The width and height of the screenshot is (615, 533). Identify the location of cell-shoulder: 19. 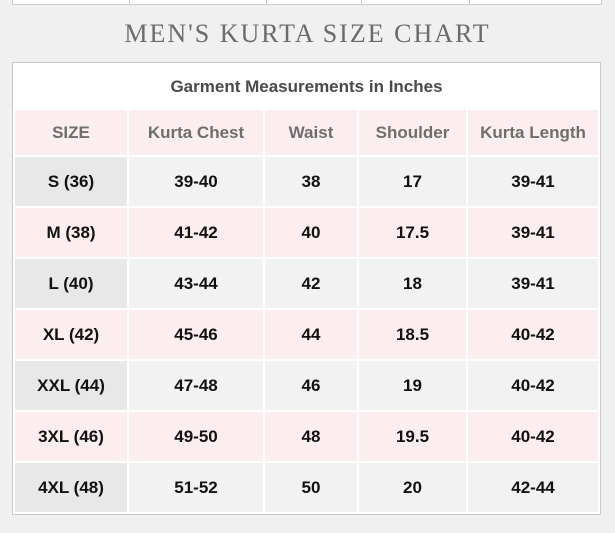
(412, 385).